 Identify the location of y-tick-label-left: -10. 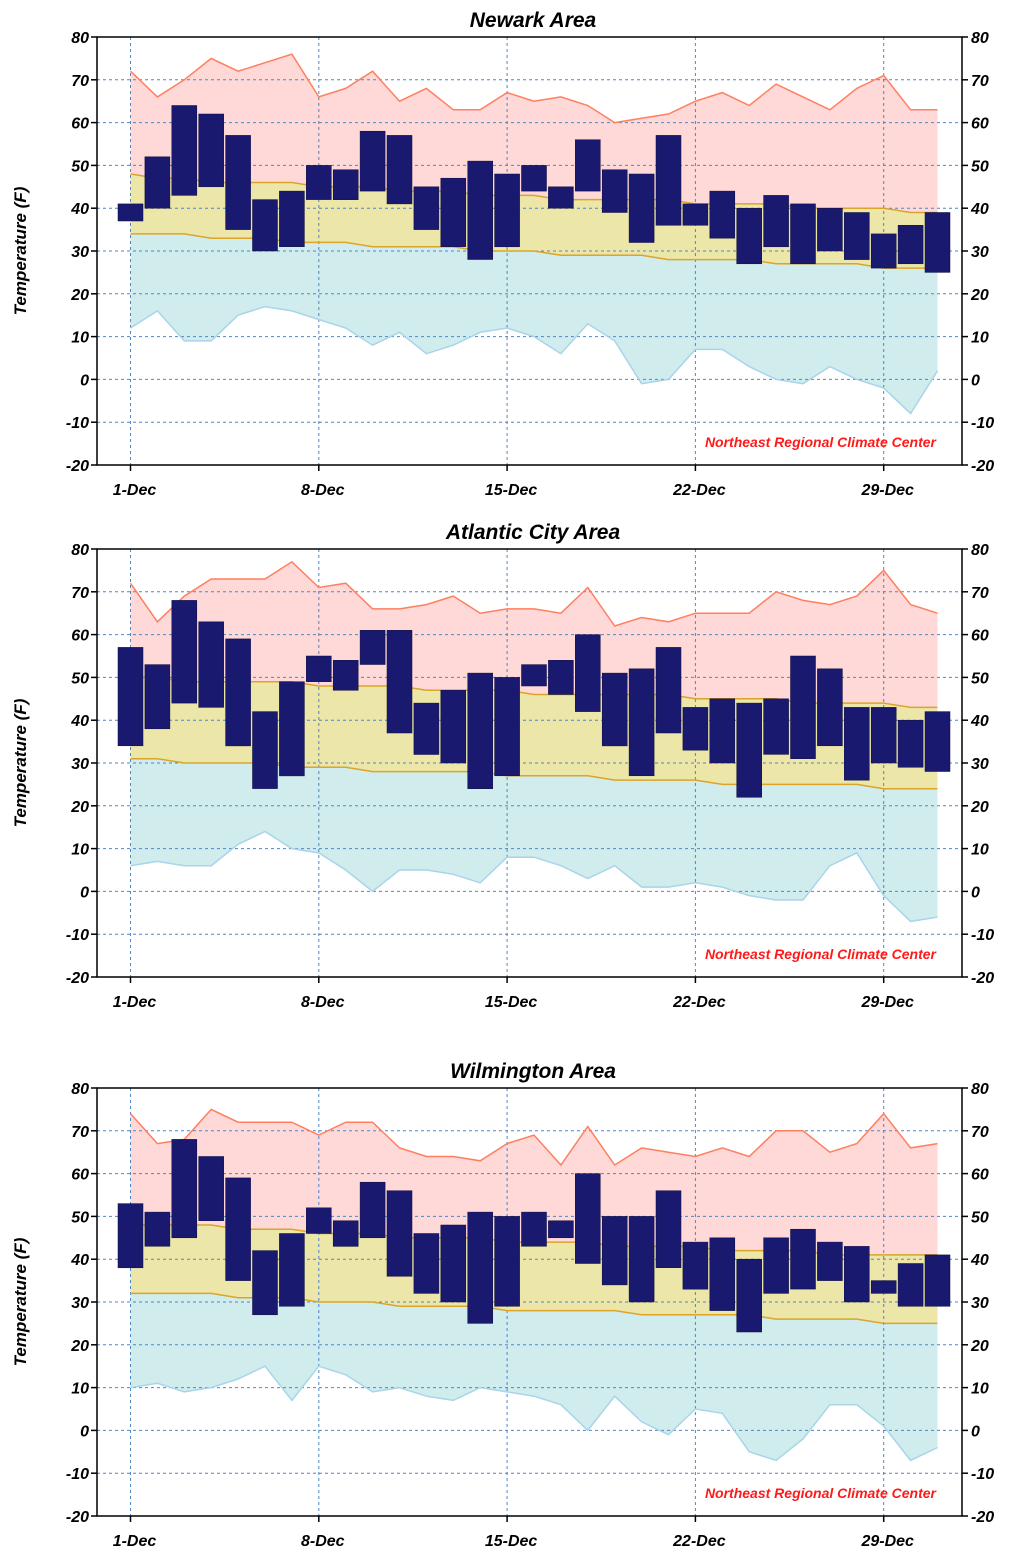
(77, 423).